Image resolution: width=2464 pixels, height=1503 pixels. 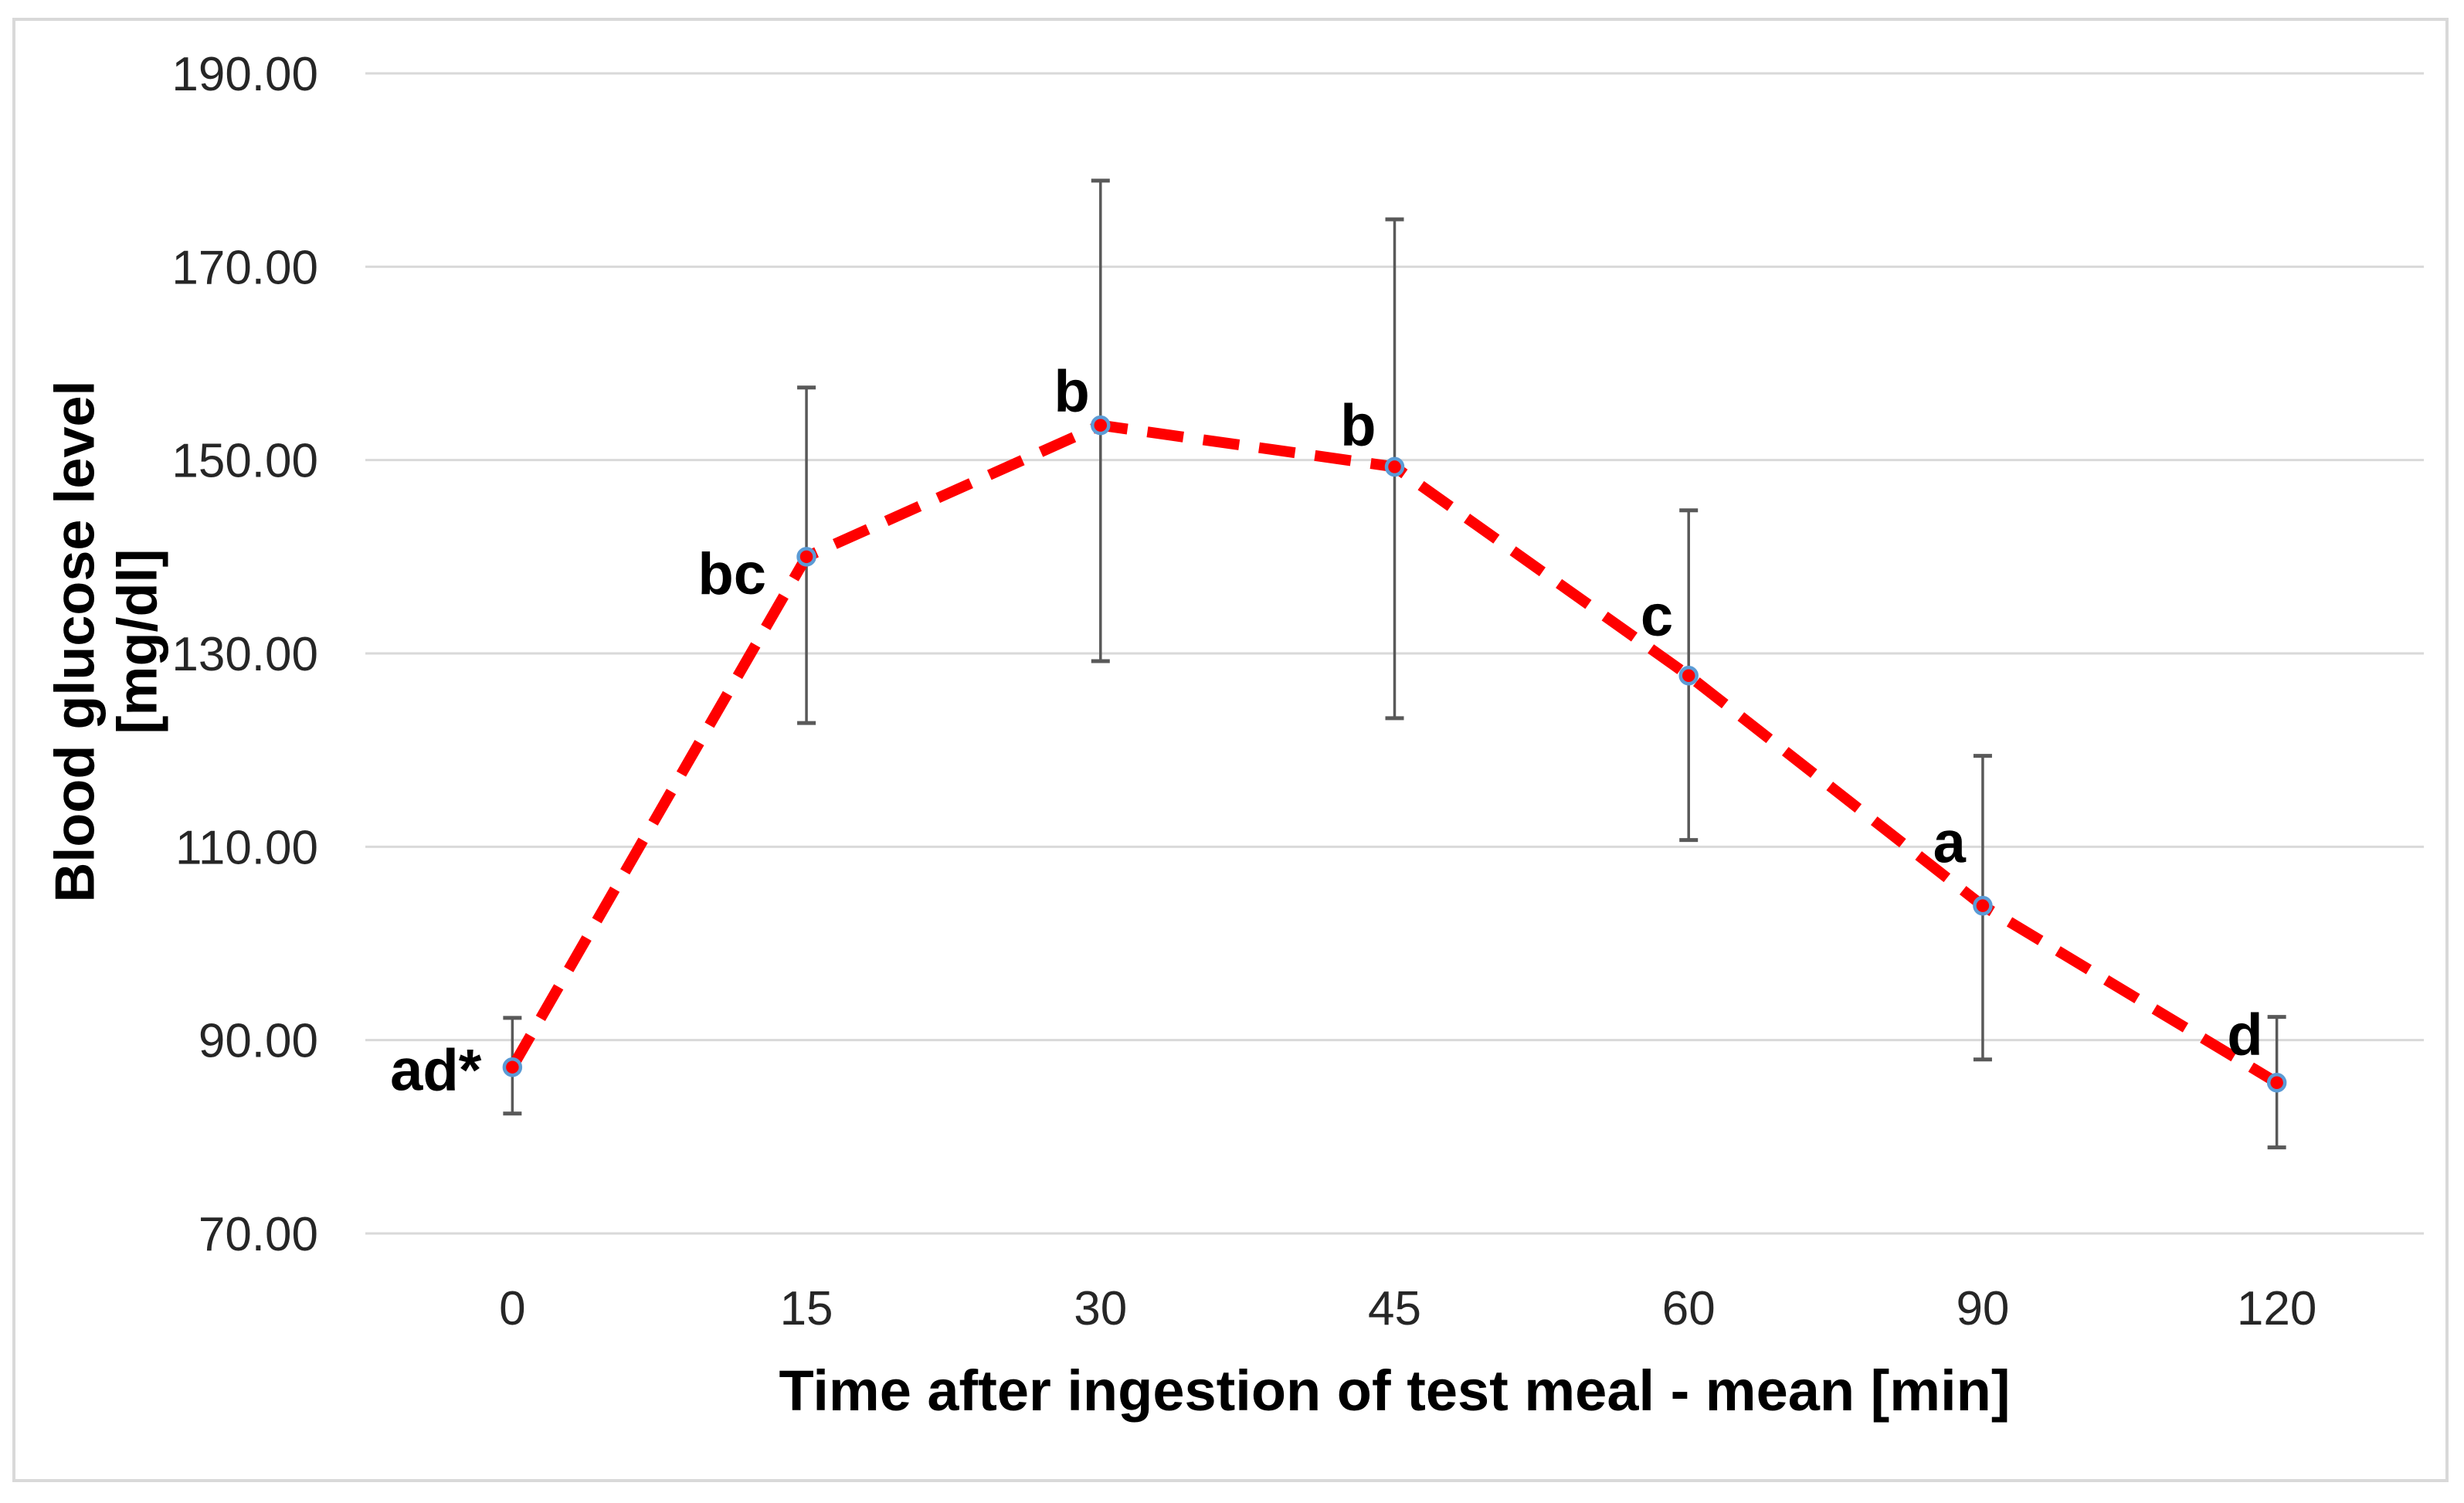 What do you see at coordinates (807, 1309) in the screenshot?
I see `x-tick-label: 15` at bounding box center [807, 1309].